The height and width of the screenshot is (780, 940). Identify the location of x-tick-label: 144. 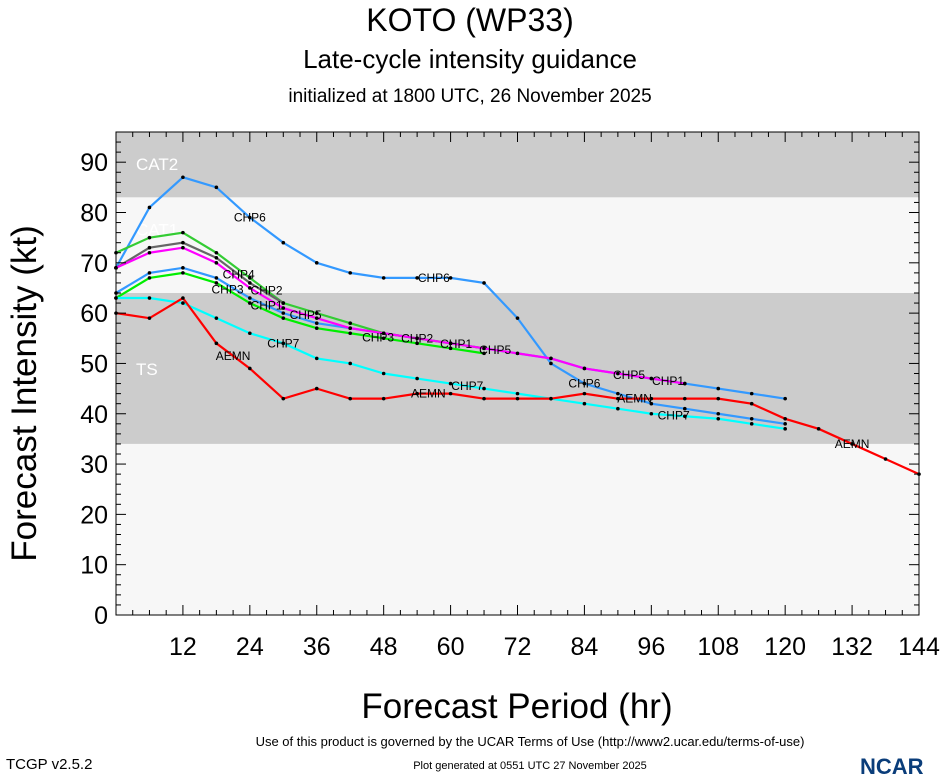
(919, 647).